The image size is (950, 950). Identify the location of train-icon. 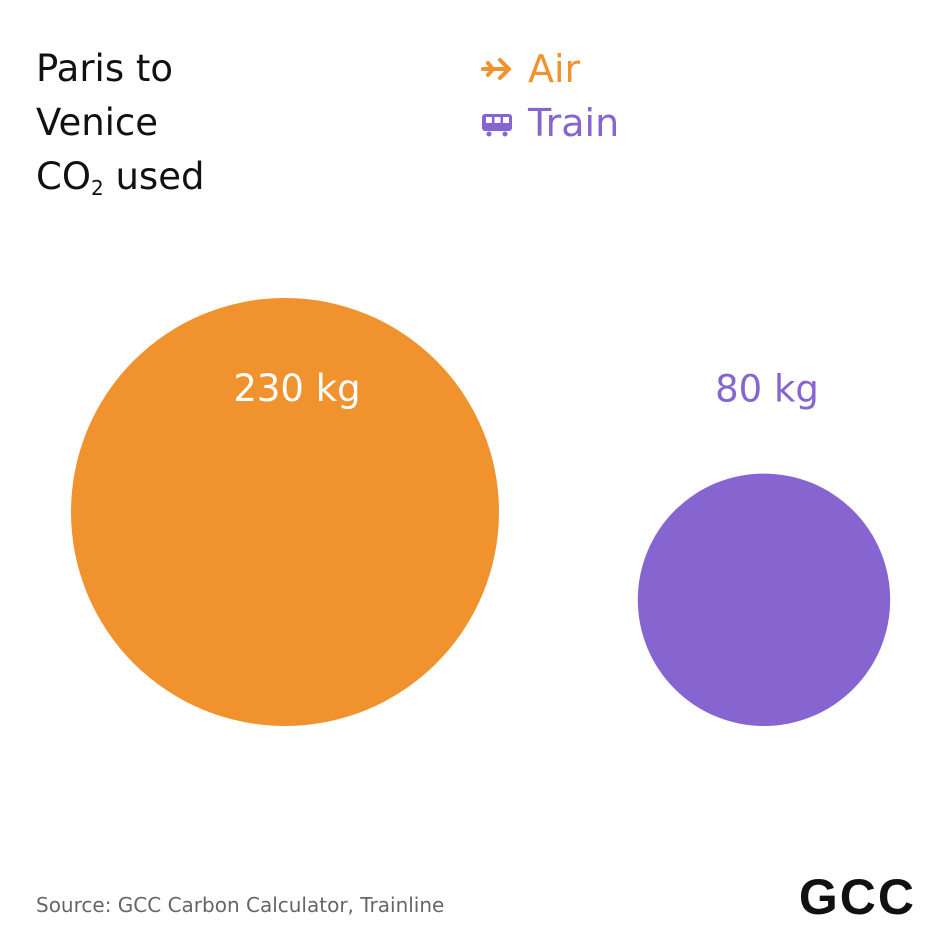
(497, 123).